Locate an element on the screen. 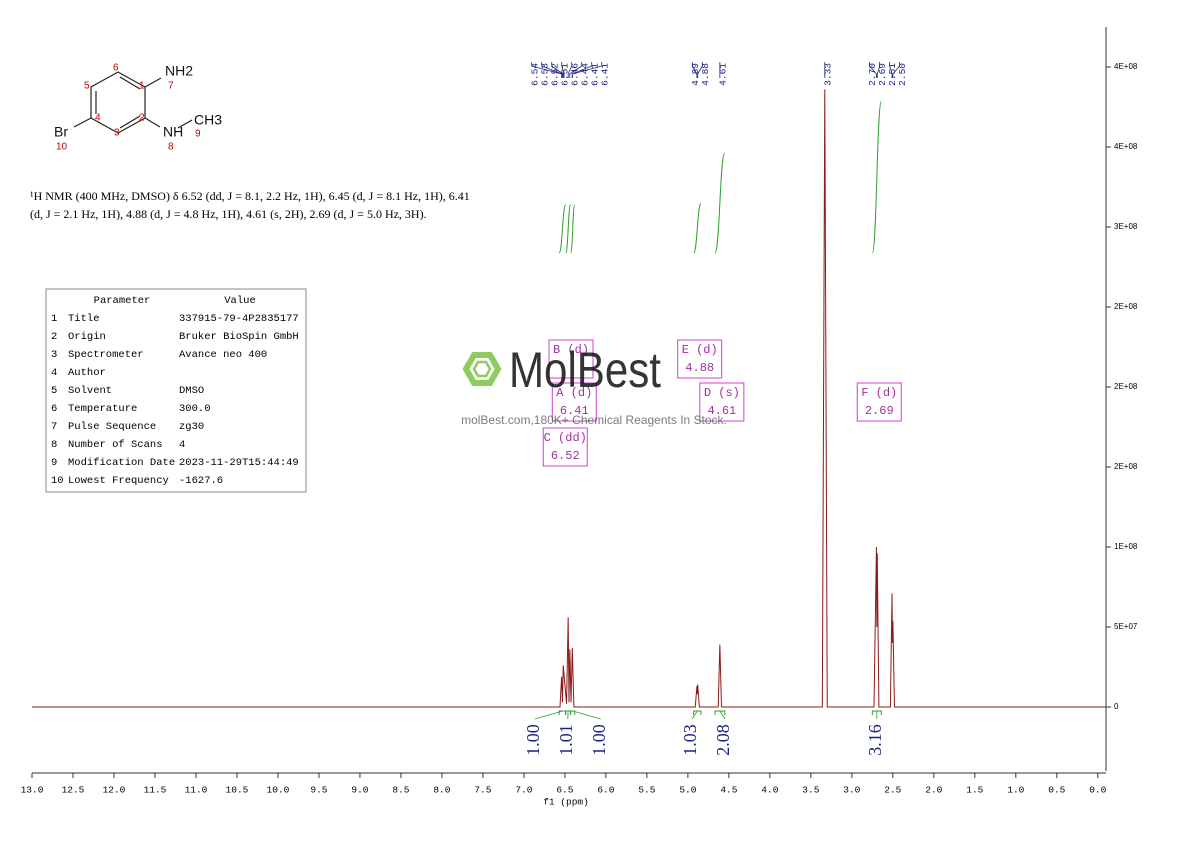 Image resolution: width=1190 pixels, height=841 pixels. table-cell: 5 is located at coordinates (54, 391).